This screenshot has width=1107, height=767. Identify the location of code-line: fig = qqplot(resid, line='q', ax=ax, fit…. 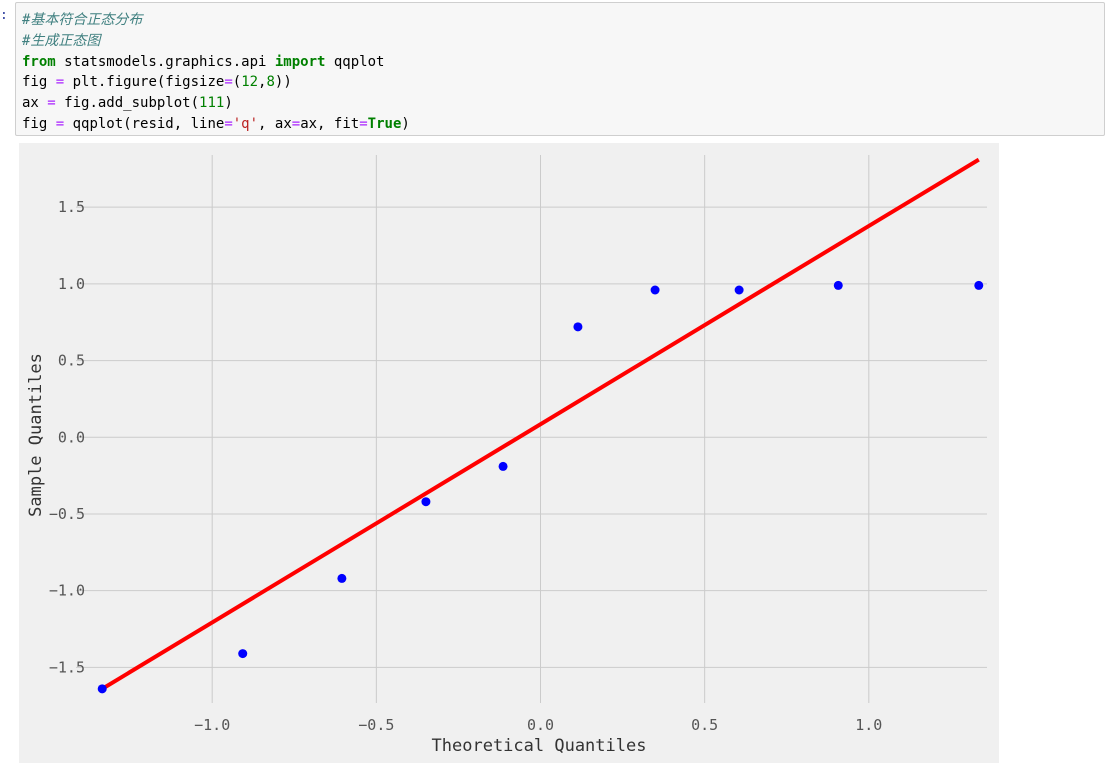
(563, 124).